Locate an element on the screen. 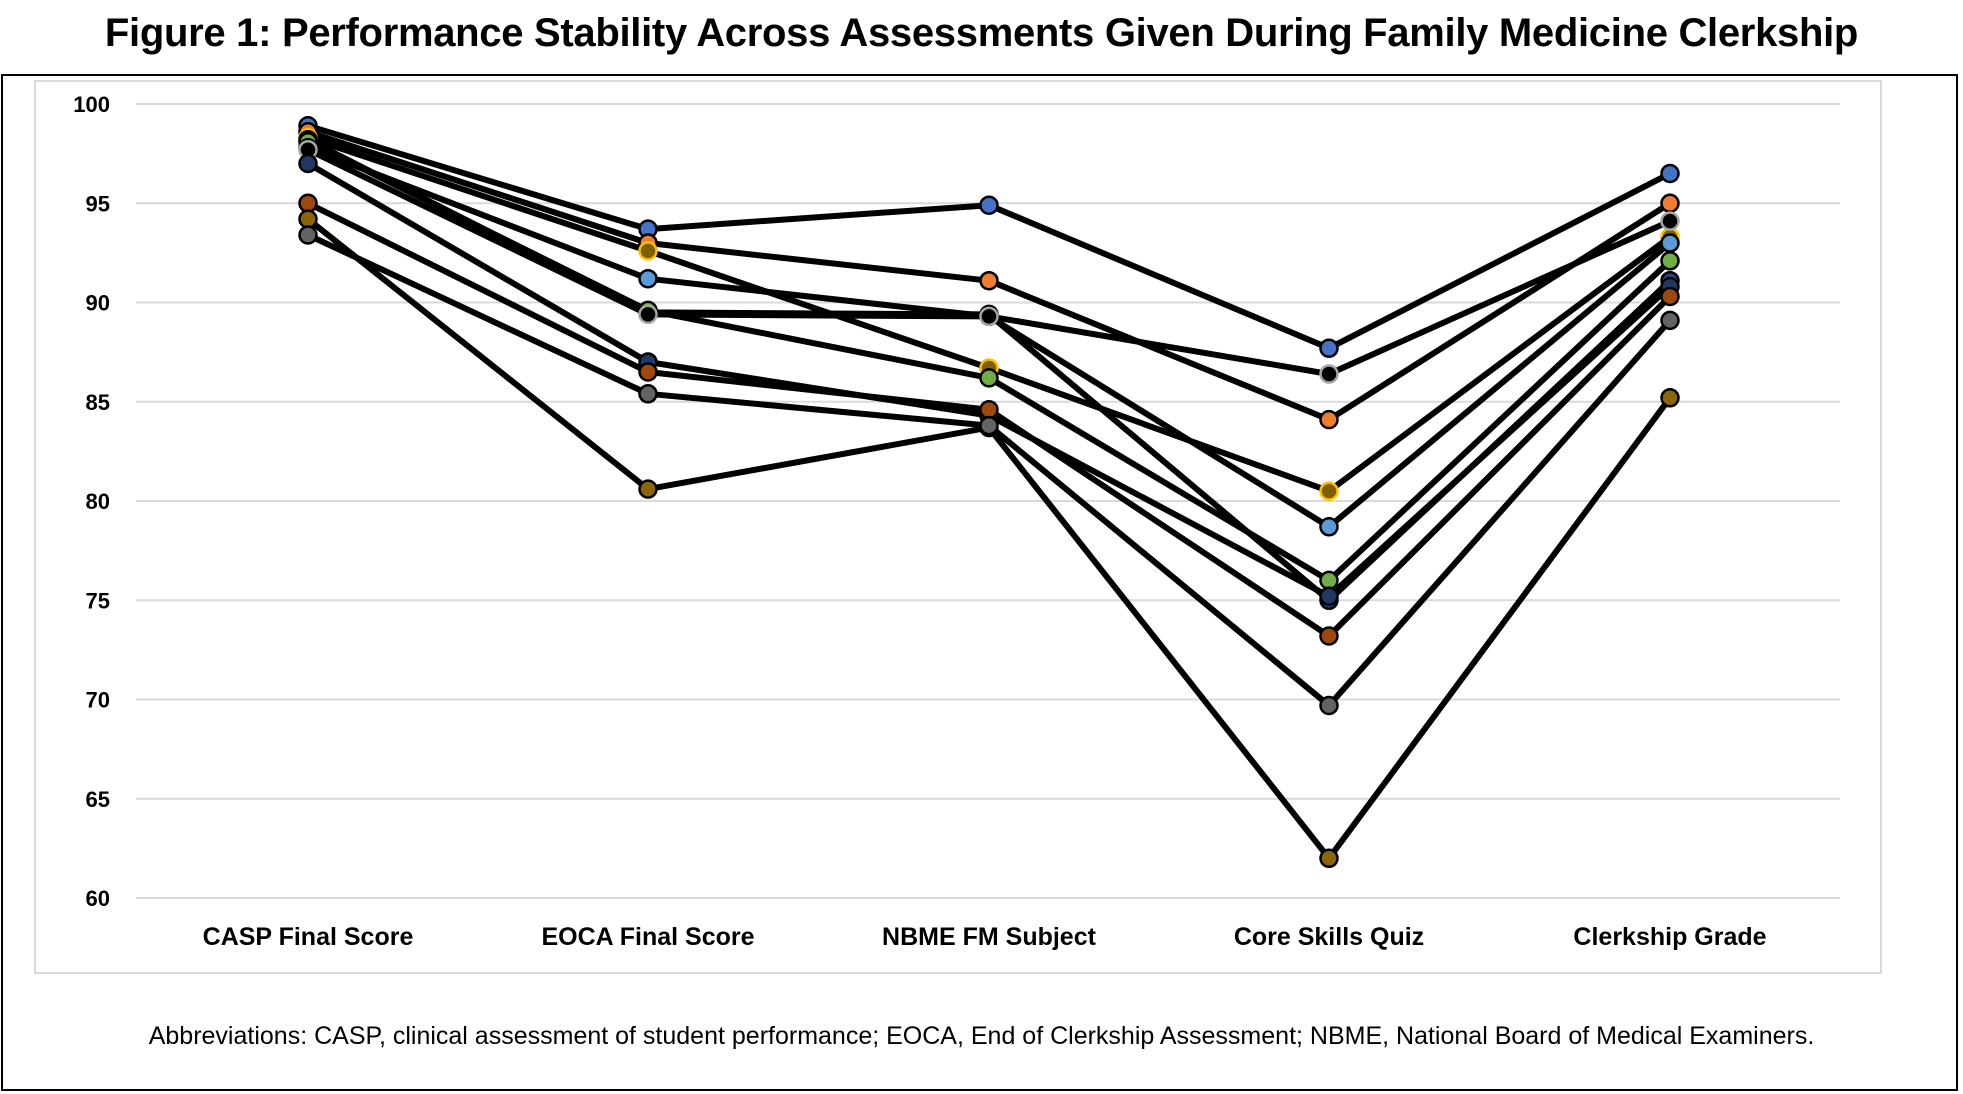 This screenshot has height=1094, width=1963. data-point-s8-p1 is located at coordinates (308, 163).